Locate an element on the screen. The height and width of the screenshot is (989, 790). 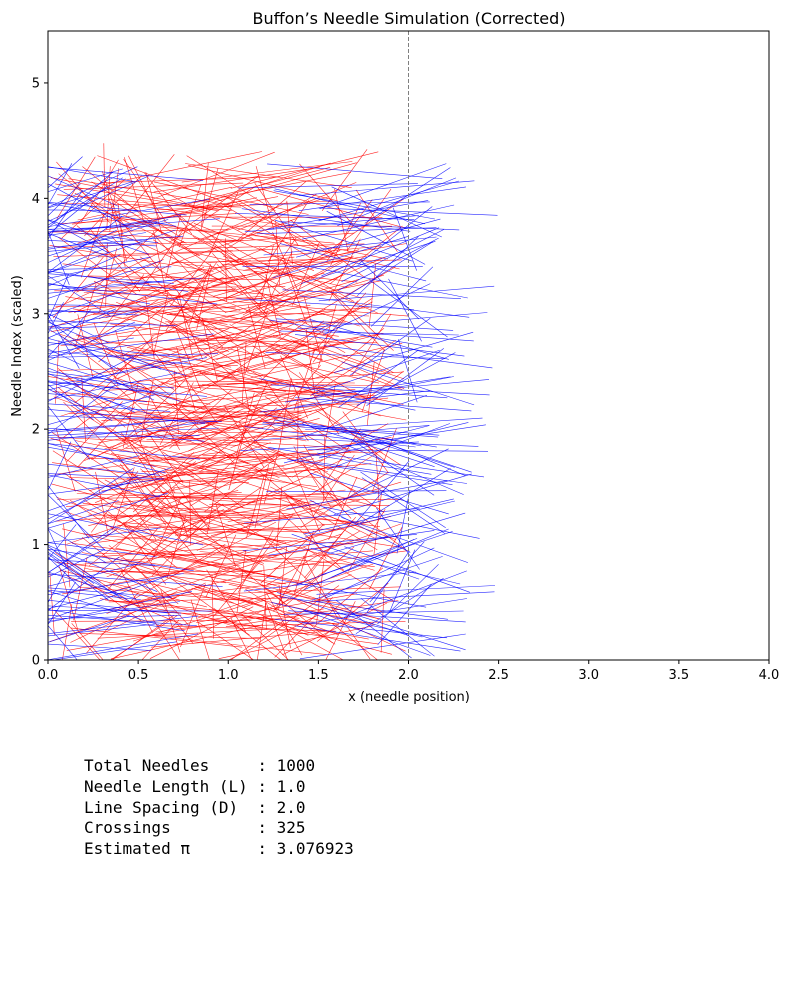
x-tick-label: 2.5 is located at coordinates (498, 675).